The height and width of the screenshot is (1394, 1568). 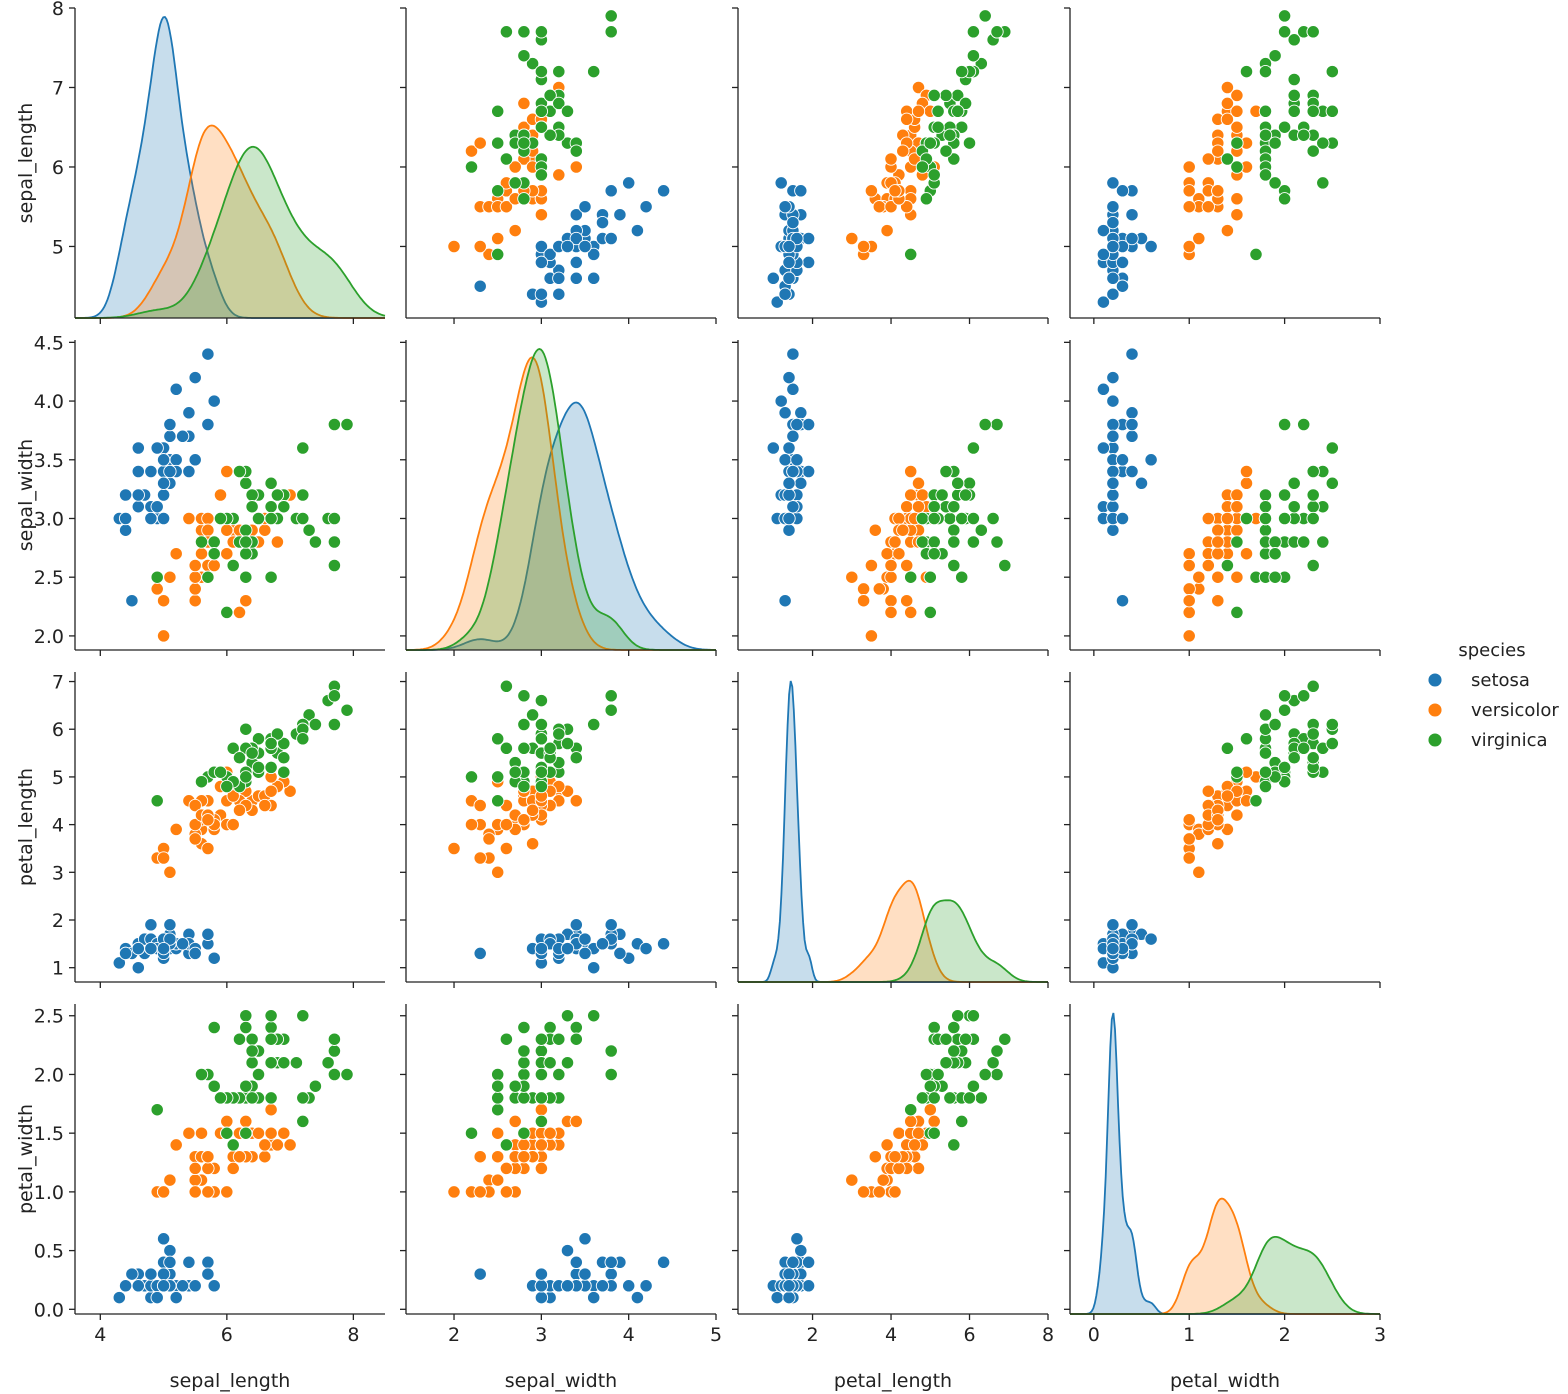 What do you see at coordinates (49, 519) in the screenshot?
I see `y-tick-label: 3.0` at bounding box center [49, 519].